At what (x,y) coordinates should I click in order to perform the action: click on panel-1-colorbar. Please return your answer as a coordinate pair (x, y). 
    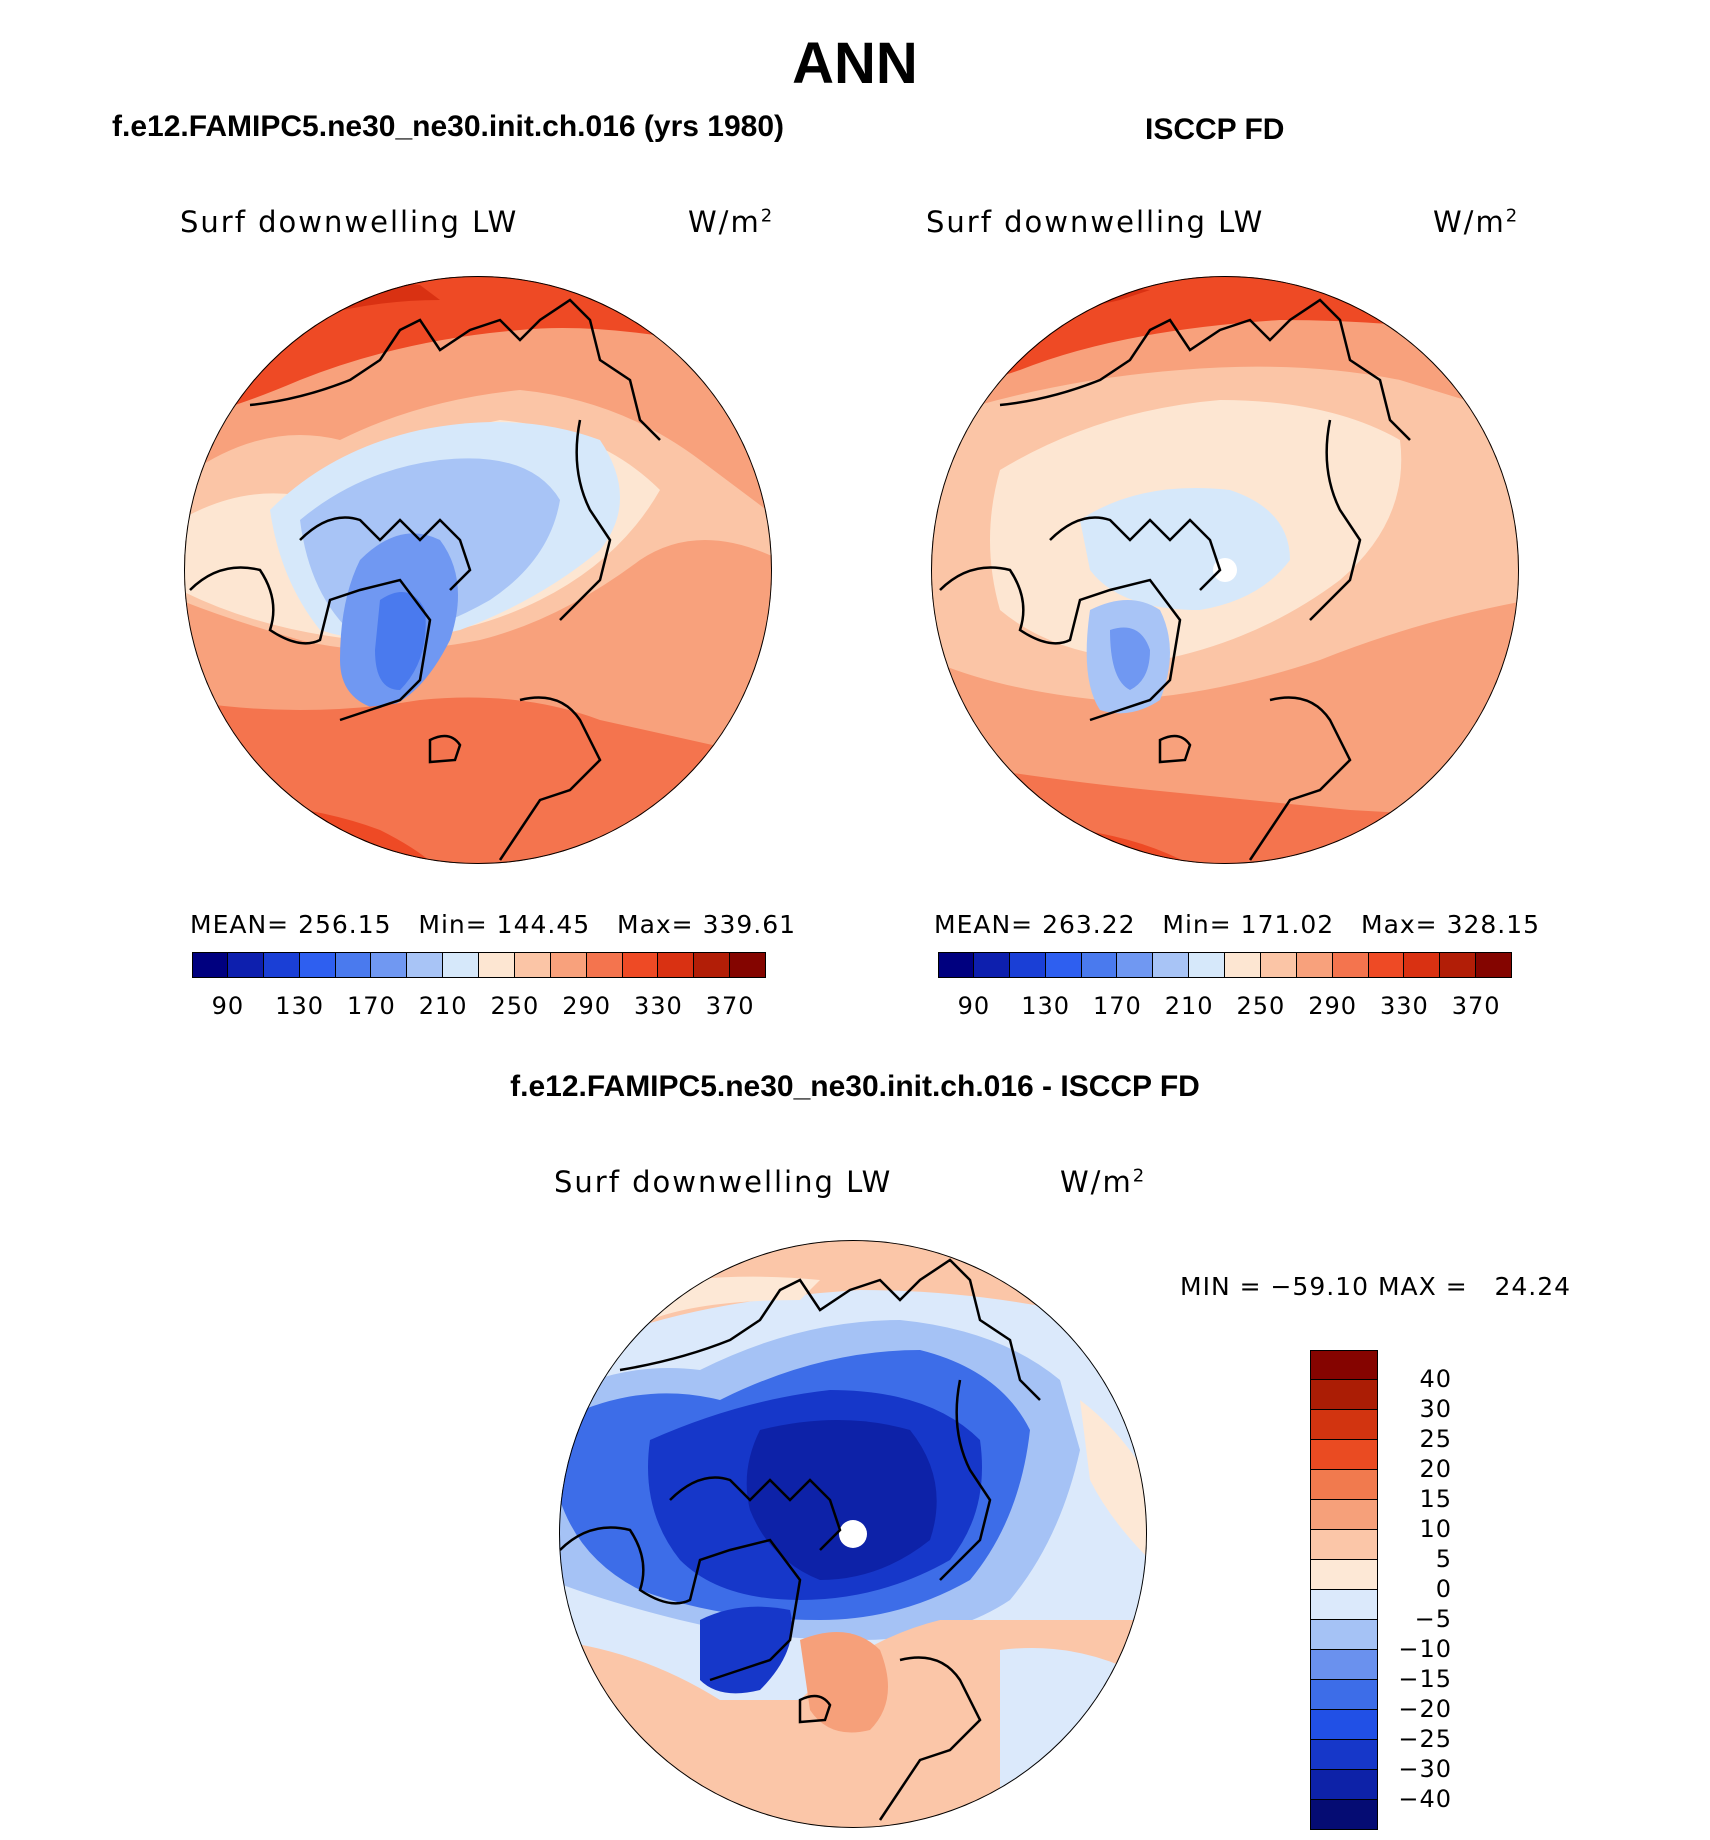
    Looking at the image, I should click on (479, 965).